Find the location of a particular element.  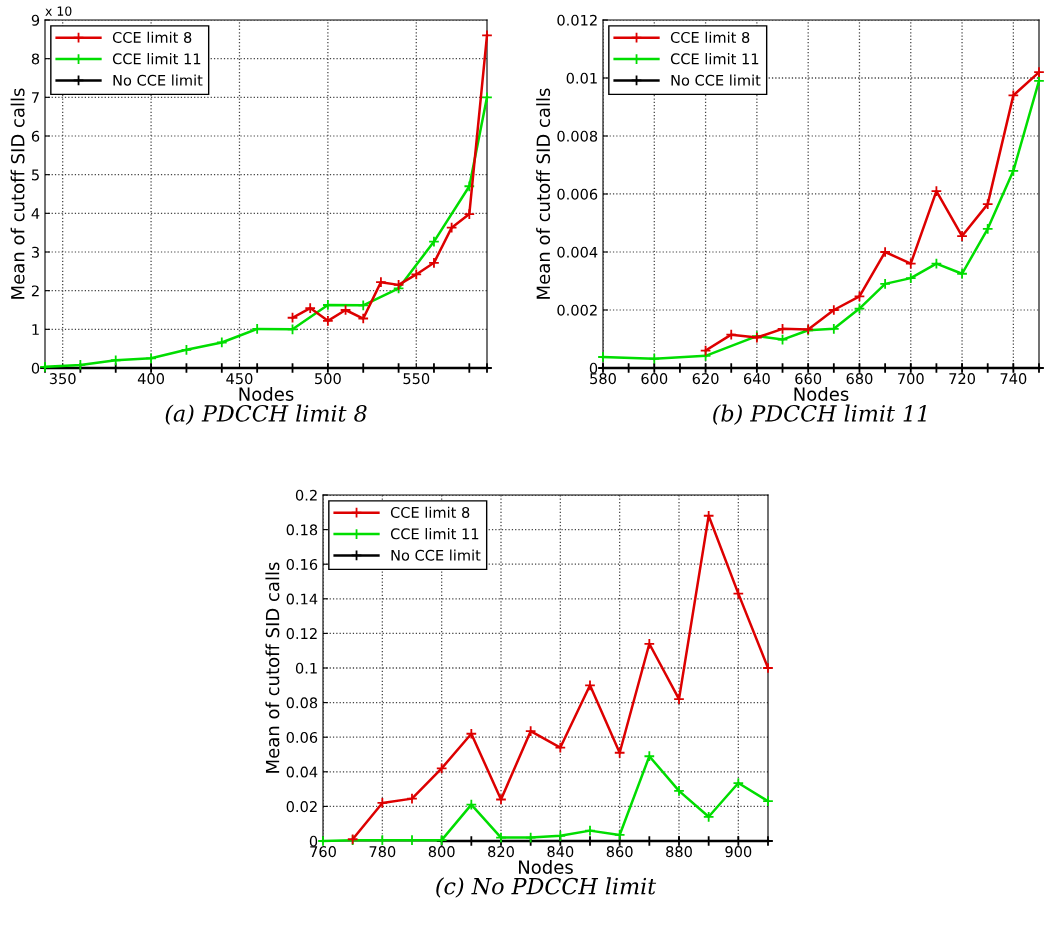

y-tick-label: 0.04 is located at coordinates (302, 772).